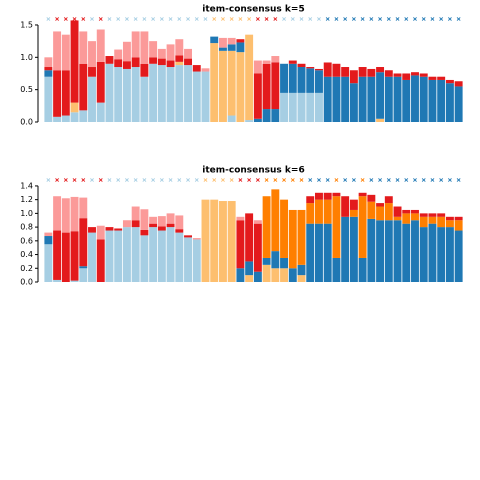 The height and width of the screenshot is (480, 480). I want to click on y-tick-label: 1.2, so click(26, 199).